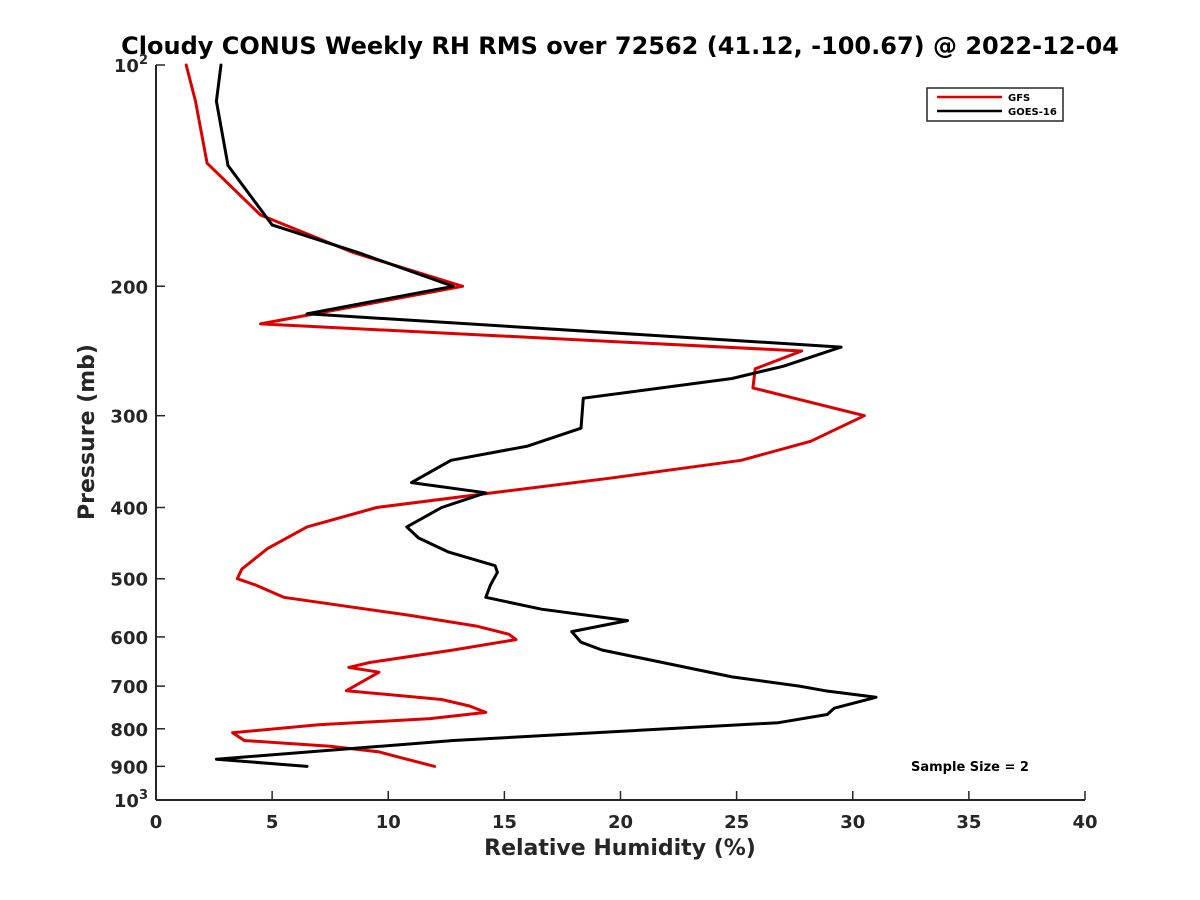 Image resolution: width=1200 pixels, height=900 pixels. What do you see at coordinates (852, 822) in the screenshot?
I see `x-tick-label: 30` at bounding box center [852, 822].